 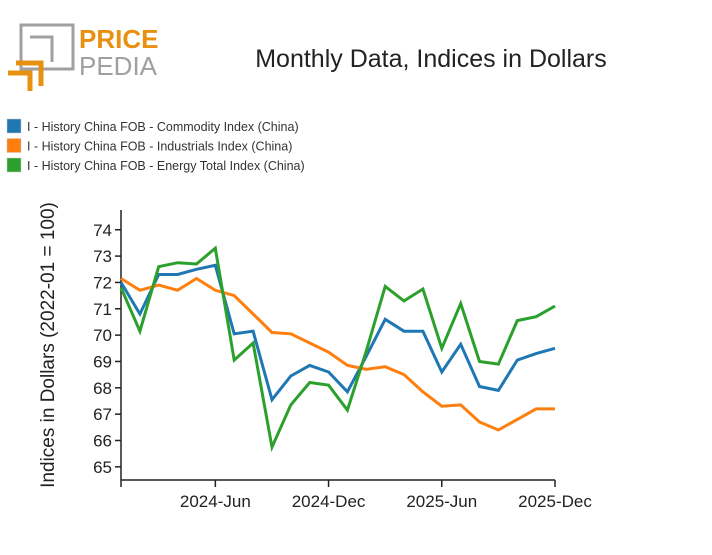 I want to click on y-tick-label: 66, so click(x=102, y=440).